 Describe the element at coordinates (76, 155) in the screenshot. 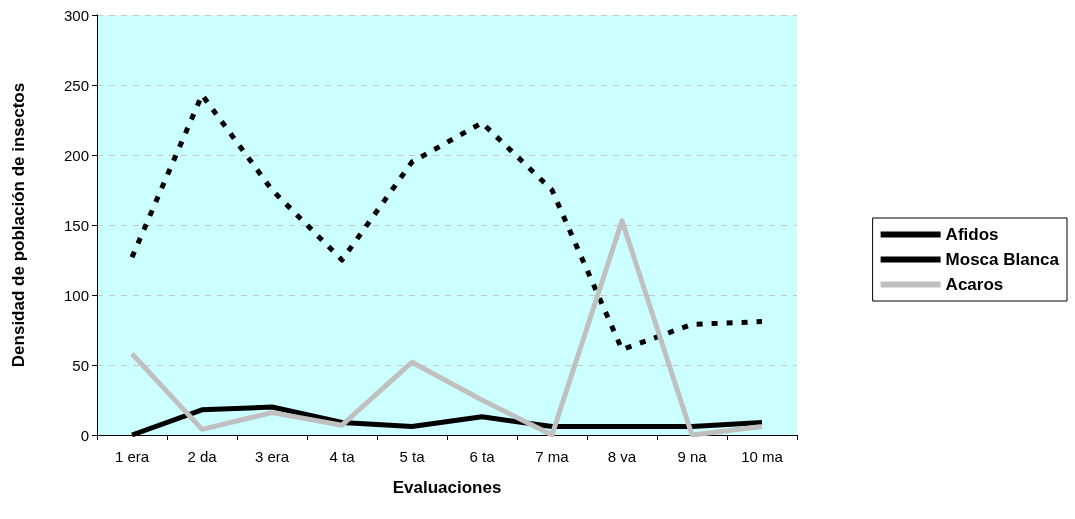

I see `y-tick-label: 200` at that location.